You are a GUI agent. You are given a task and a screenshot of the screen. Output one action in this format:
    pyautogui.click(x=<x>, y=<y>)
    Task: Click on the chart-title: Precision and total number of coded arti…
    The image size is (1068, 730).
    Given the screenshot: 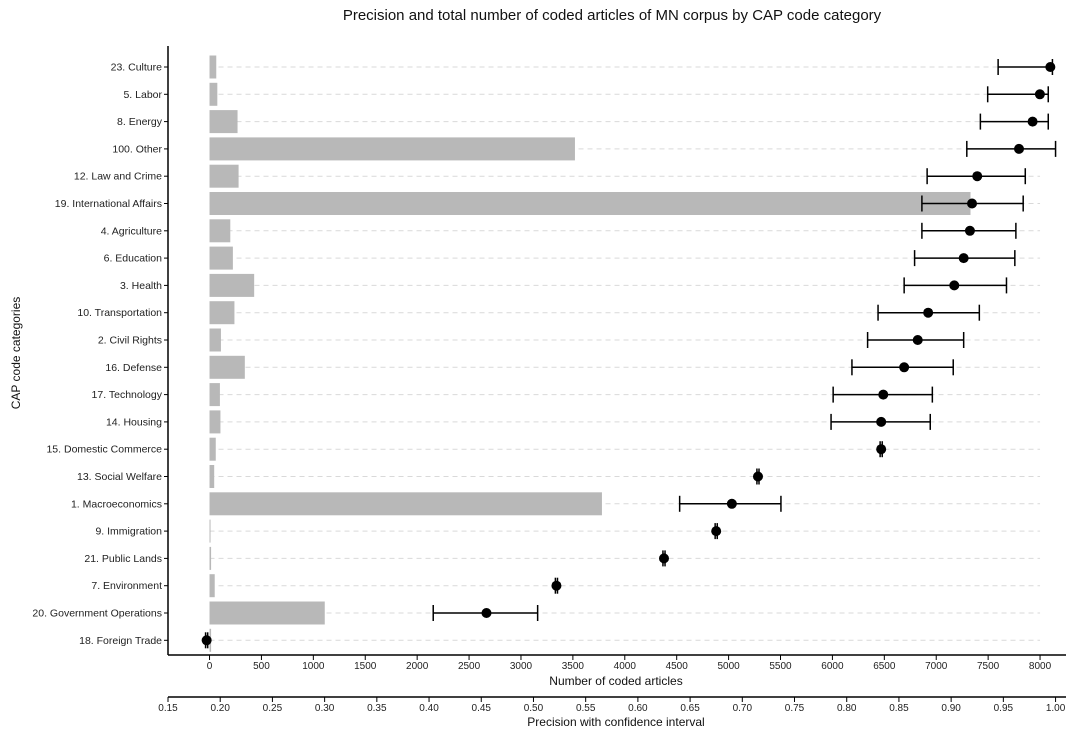 What is the action you would take?
    pyautogui.click(x=612, y=15)
    